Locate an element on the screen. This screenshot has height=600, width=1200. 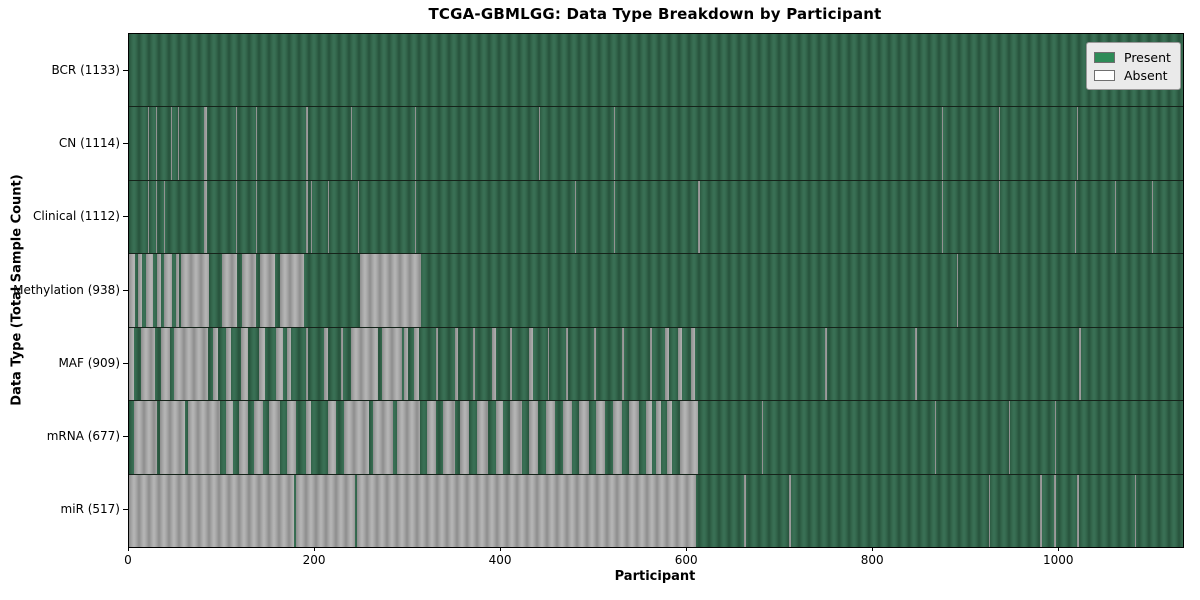
x-tick-label: 200 is located at coordinates (314, 560).